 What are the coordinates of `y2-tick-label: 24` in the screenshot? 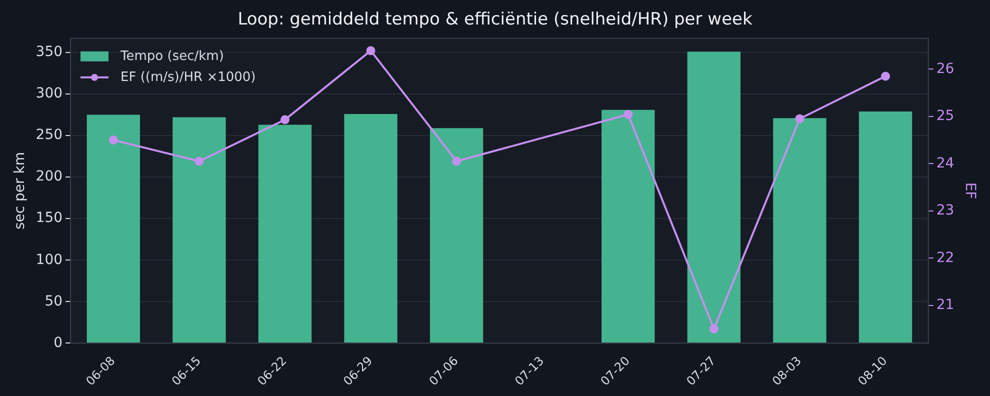 It's located at (945, 163).